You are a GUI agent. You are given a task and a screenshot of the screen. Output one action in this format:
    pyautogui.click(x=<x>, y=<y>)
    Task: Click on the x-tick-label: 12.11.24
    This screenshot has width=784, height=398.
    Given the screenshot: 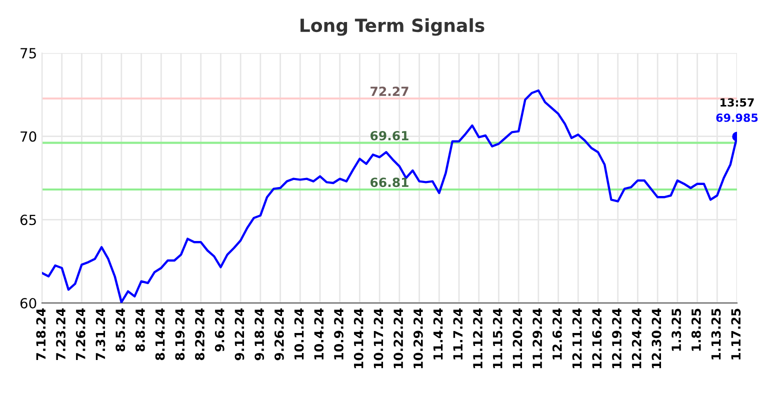 What is the action you would take?
    pyautogui.click(x=577, y=338)
    